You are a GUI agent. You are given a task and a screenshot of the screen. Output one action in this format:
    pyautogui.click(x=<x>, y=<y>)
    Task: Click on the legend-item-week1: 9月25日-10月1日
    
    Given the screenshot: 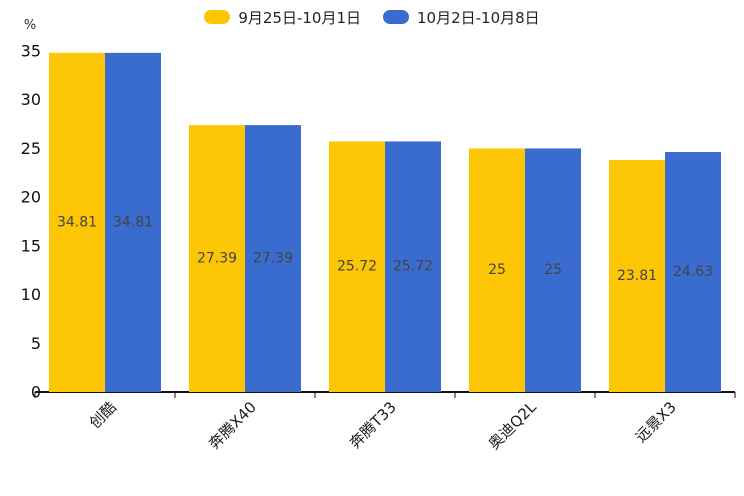 What is the action you would take?
    pyautogui.click(x=282, y=17)
    